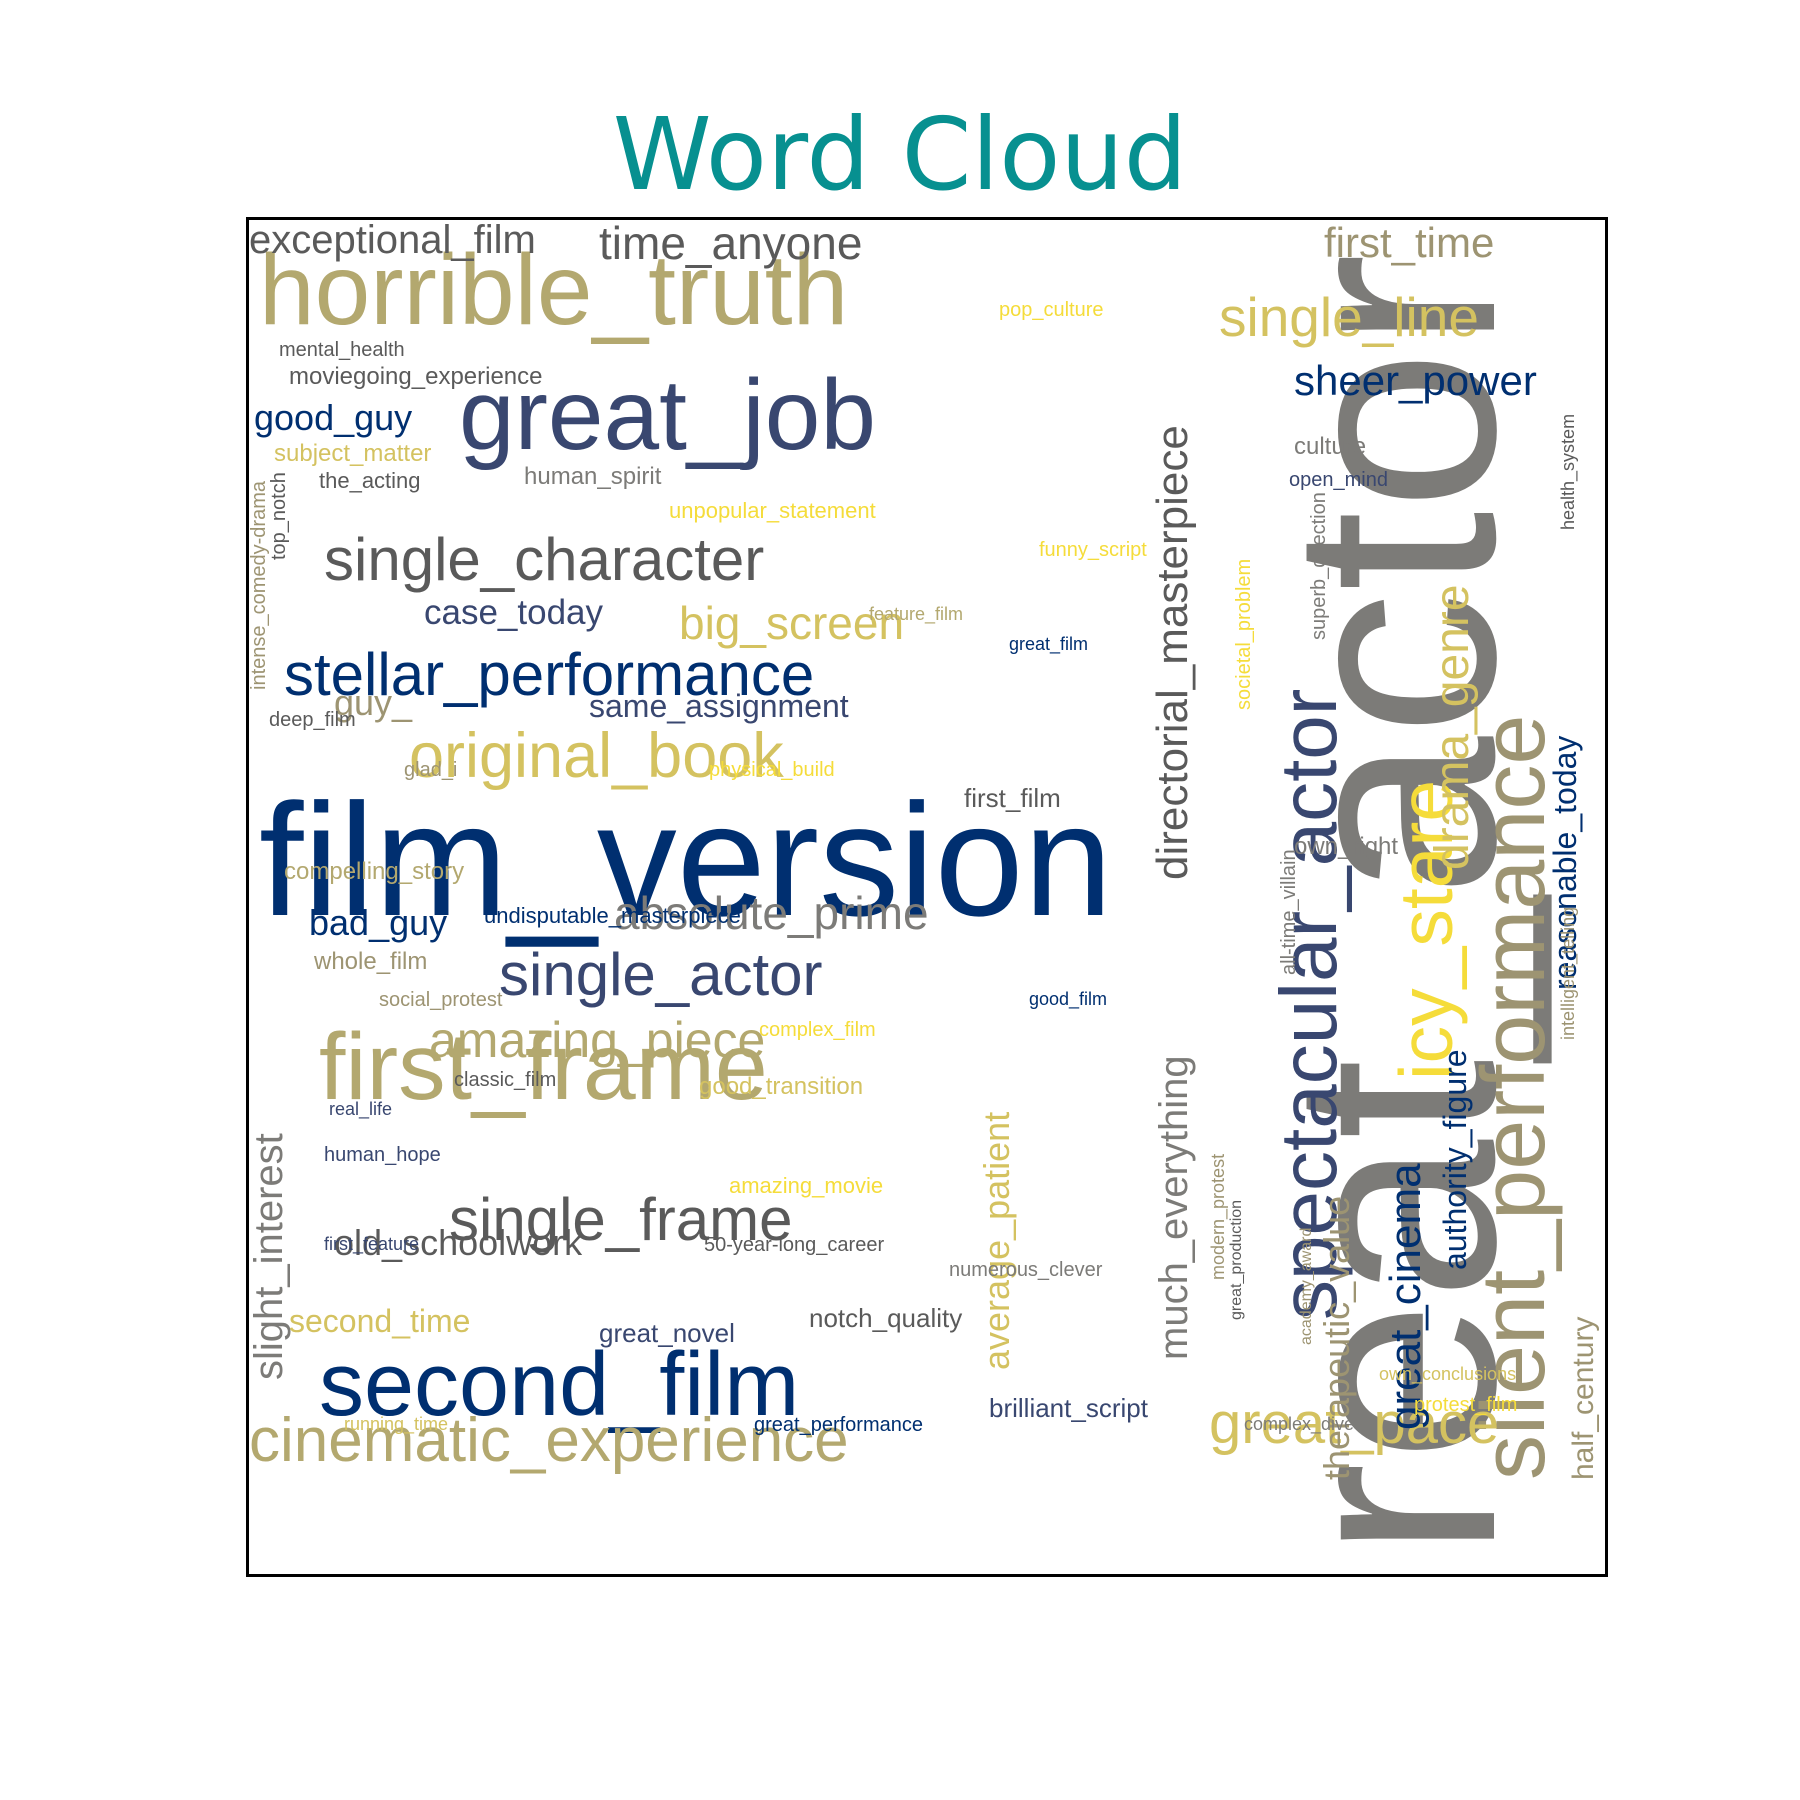 Image resolution: width=1800 pixels, height=1800 pixels. Describe the element at coordinates (1568, 471) in the screenshot. I see `word-health-system: health_system` at that location.